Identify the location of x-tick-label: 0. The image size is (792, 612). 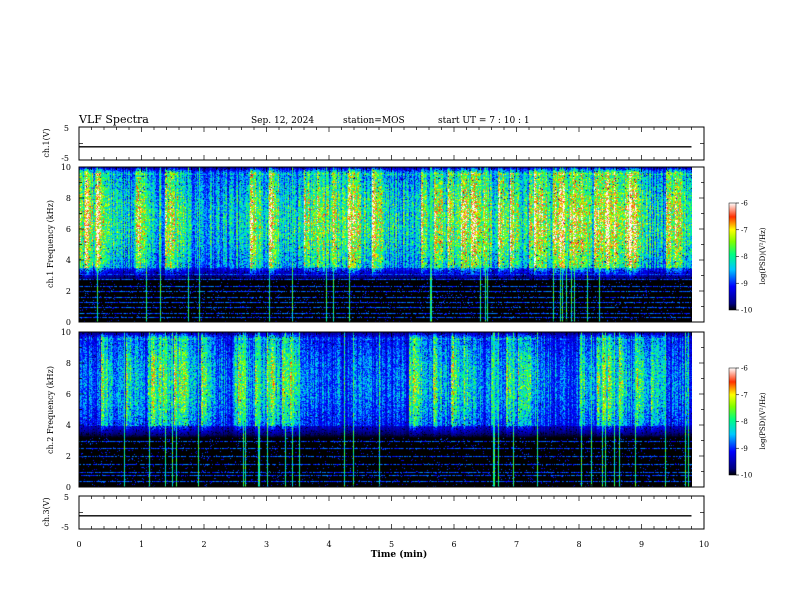
(78, 544).